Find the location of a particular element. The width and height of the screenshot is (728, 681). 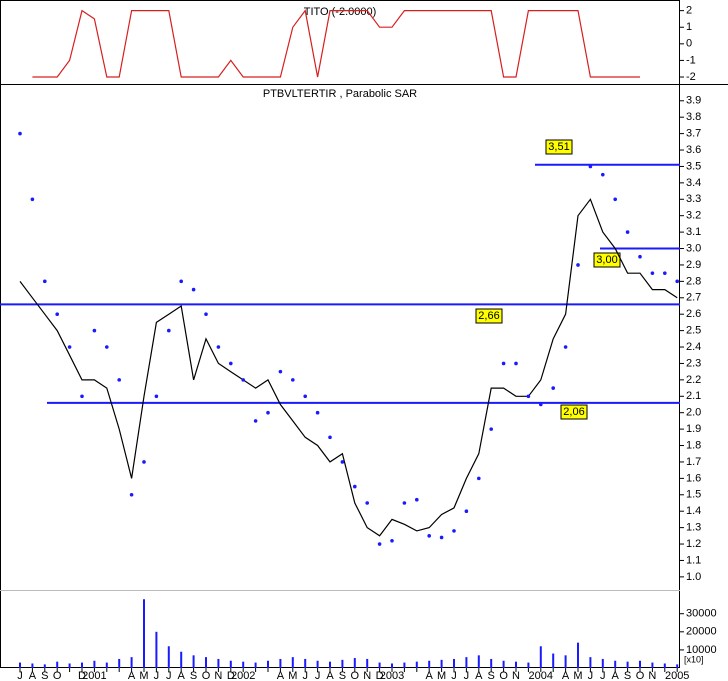

y-tick-label: 3.0 is located at coordinates (693, 248).